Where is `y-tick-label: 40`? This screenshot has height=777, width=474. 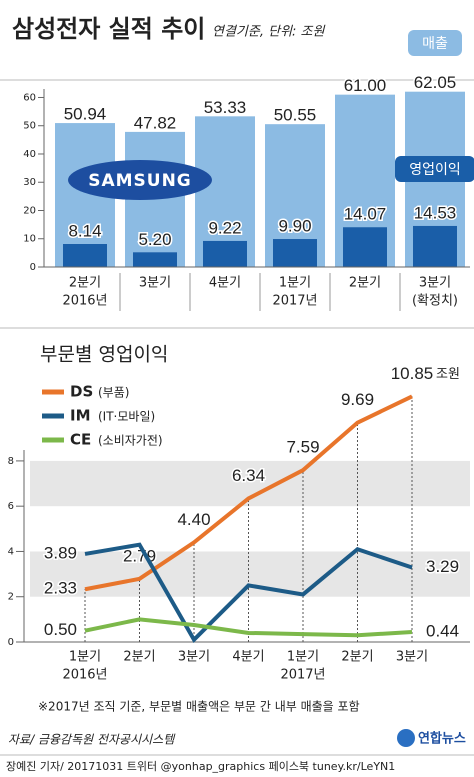
y-tick-label: 40 is located at coordinates (29, 154).